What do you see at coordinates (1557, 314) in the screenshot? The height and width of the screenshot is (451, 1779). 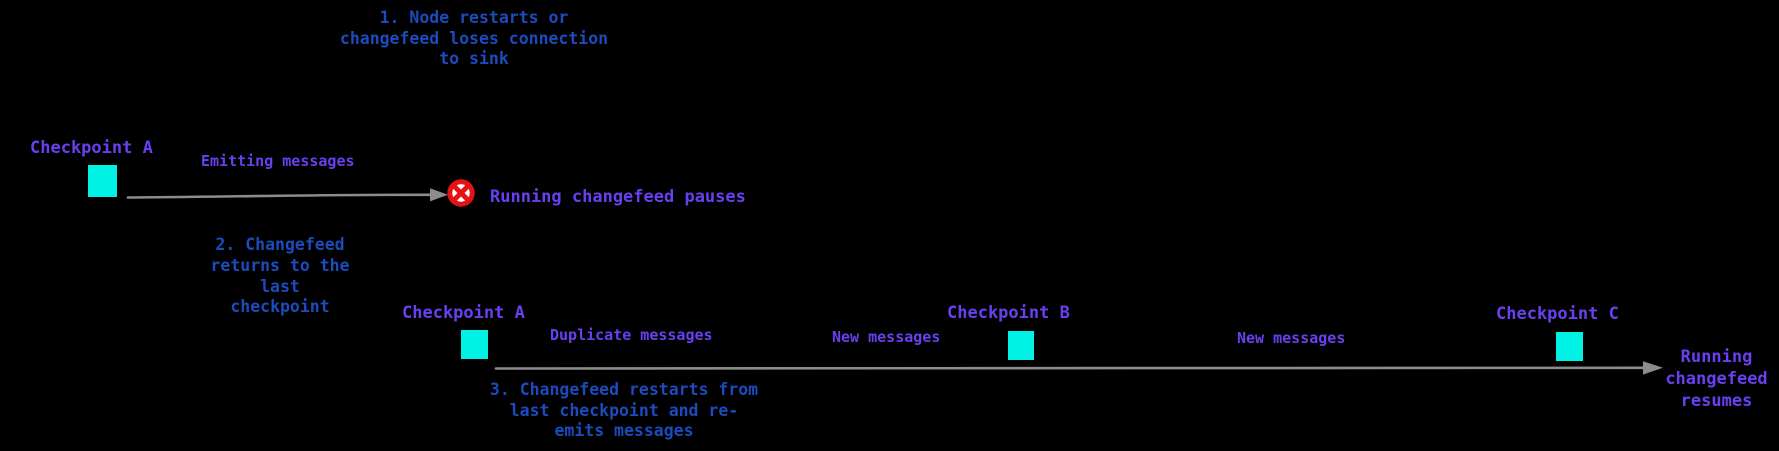 I see `timeline2-checkpoint-c-label: Checkpoint C` at bounding box center [1557, 314].